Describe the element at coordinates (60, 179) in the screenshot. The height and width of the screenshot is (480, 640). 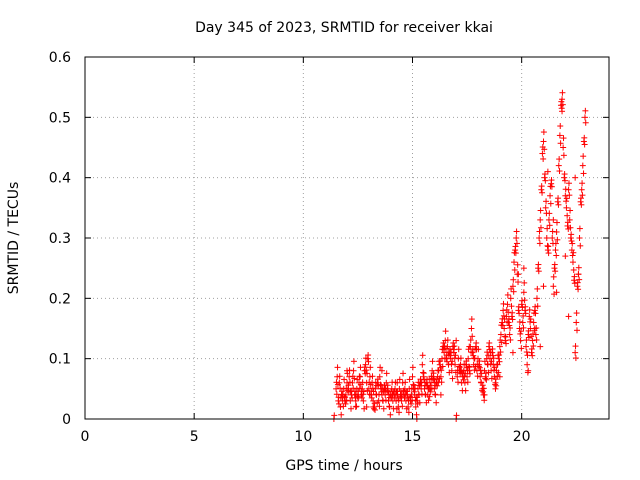
I see `y-tick-label: 0.4` at that location.